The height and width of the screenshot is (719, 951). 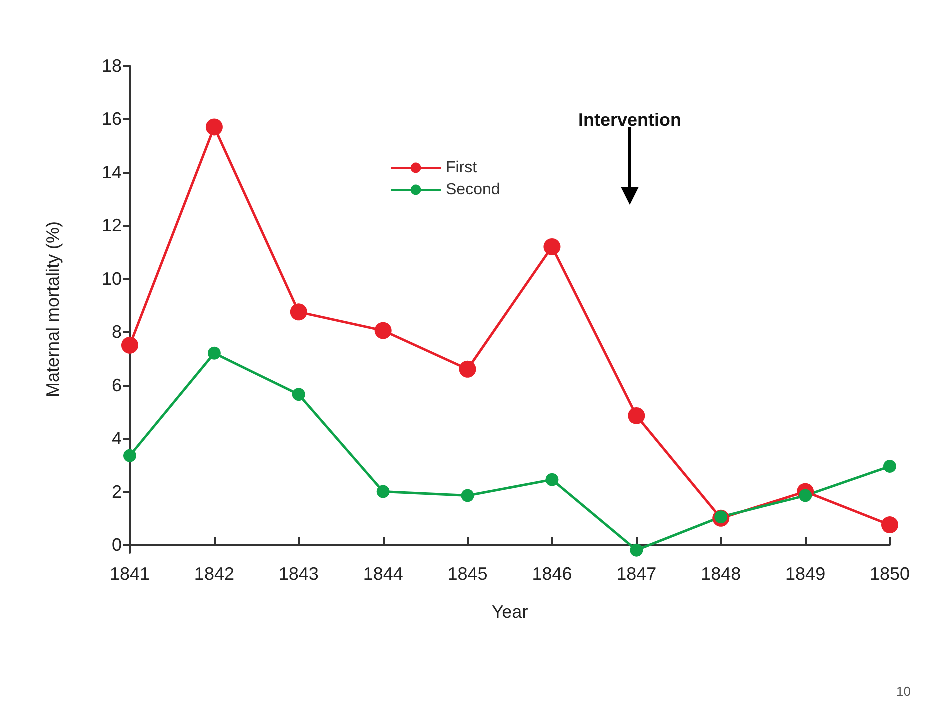 I want to click on y-tick-label: 2, so click(x=117, y=492).